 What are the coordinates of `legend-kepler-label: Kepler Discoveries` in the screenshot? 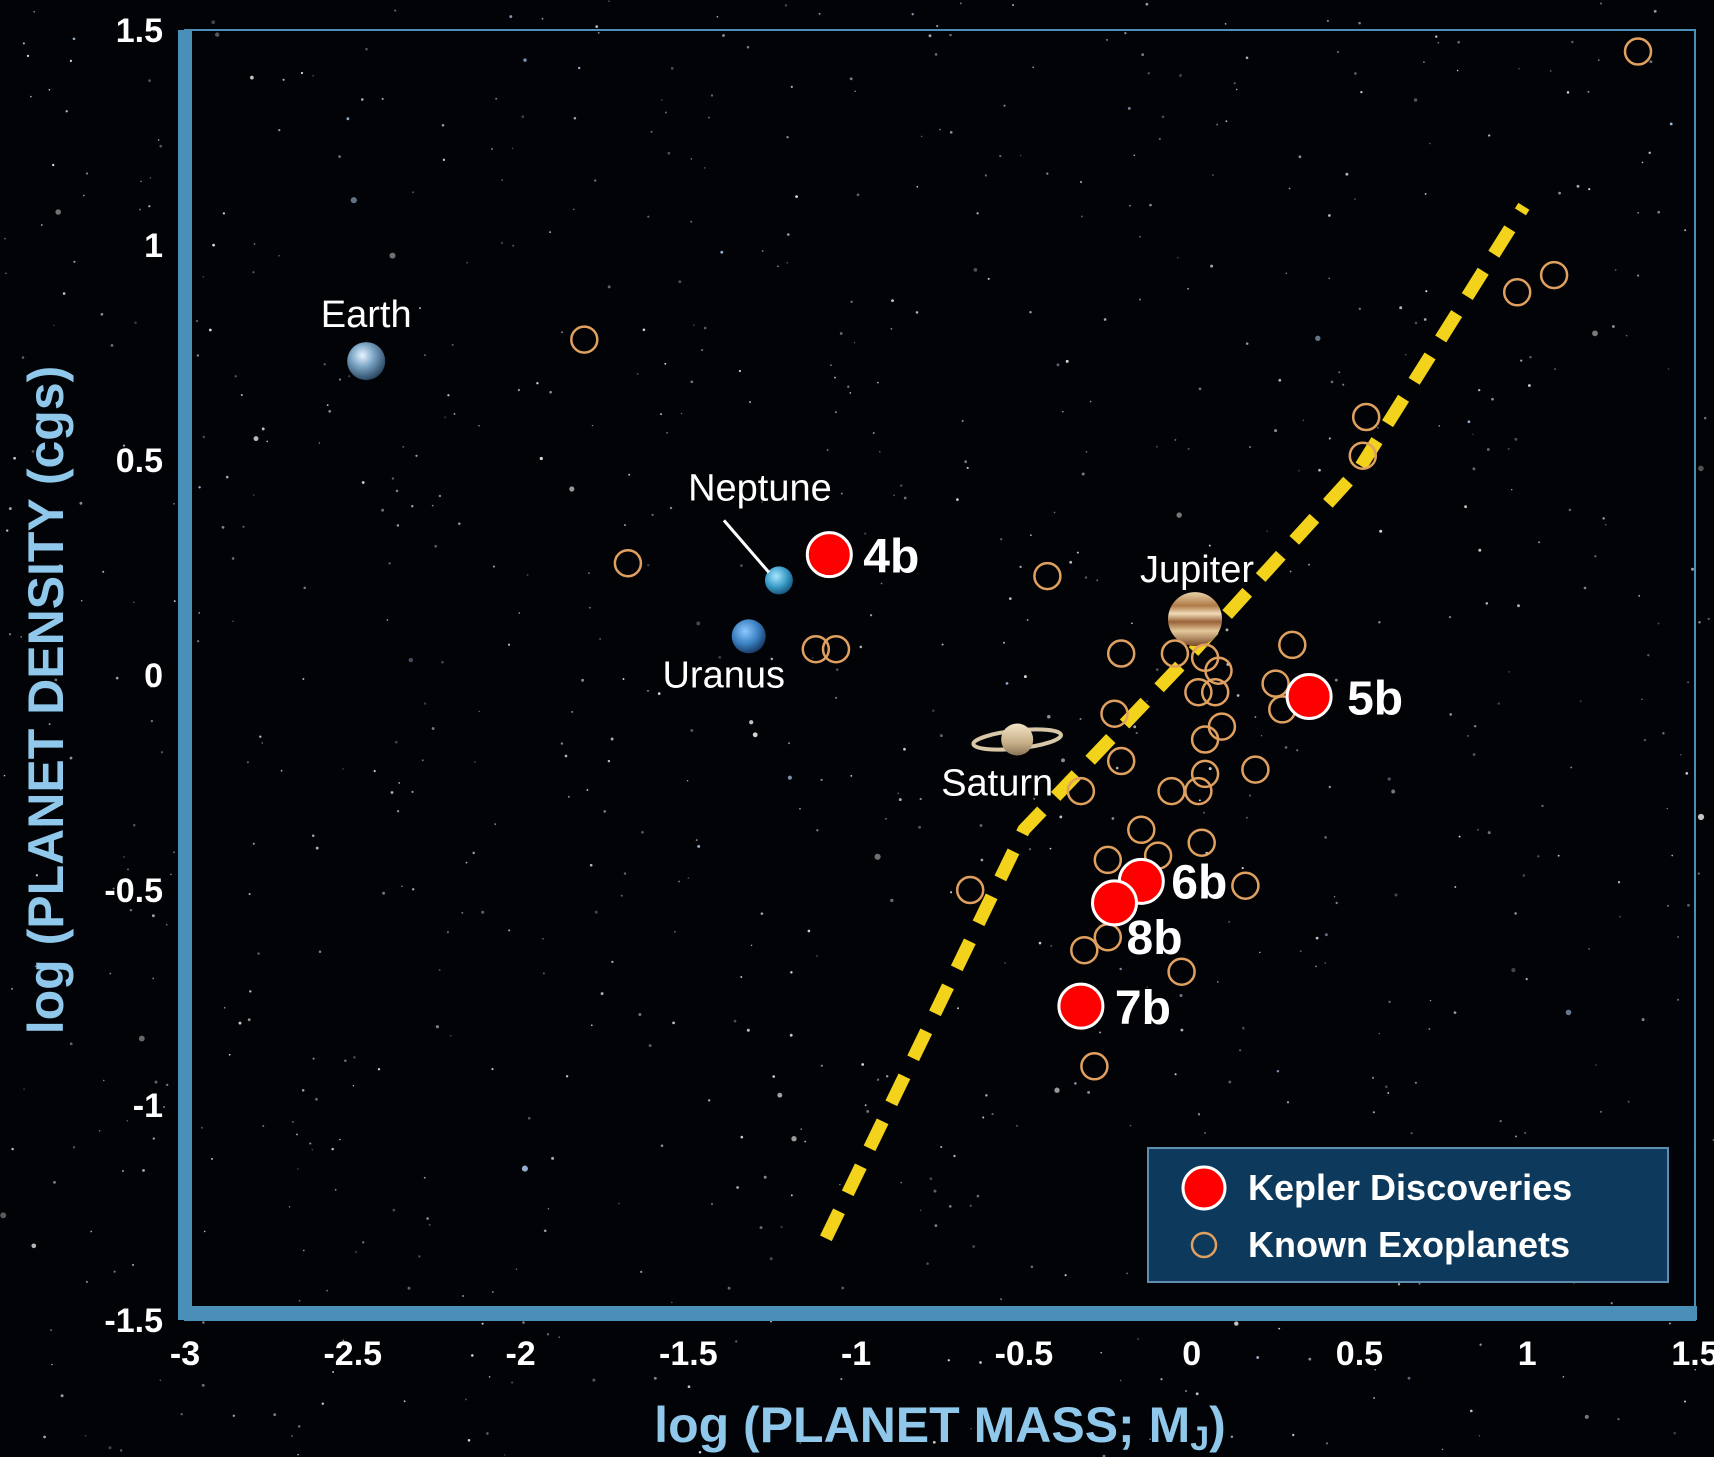 It's located at (1410, 1187).